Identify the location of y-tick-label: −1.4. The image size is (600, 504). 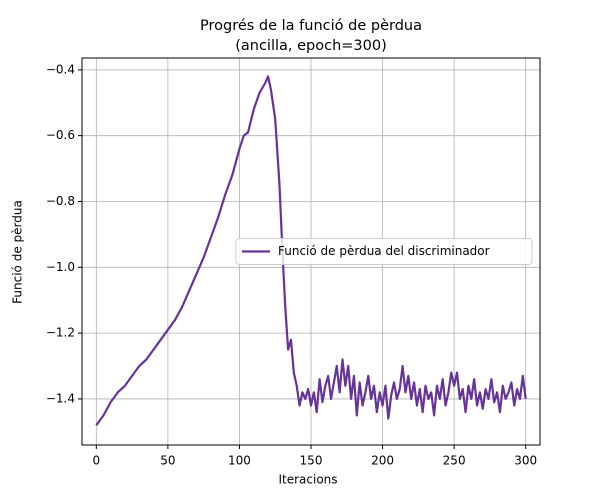
(60, 398).